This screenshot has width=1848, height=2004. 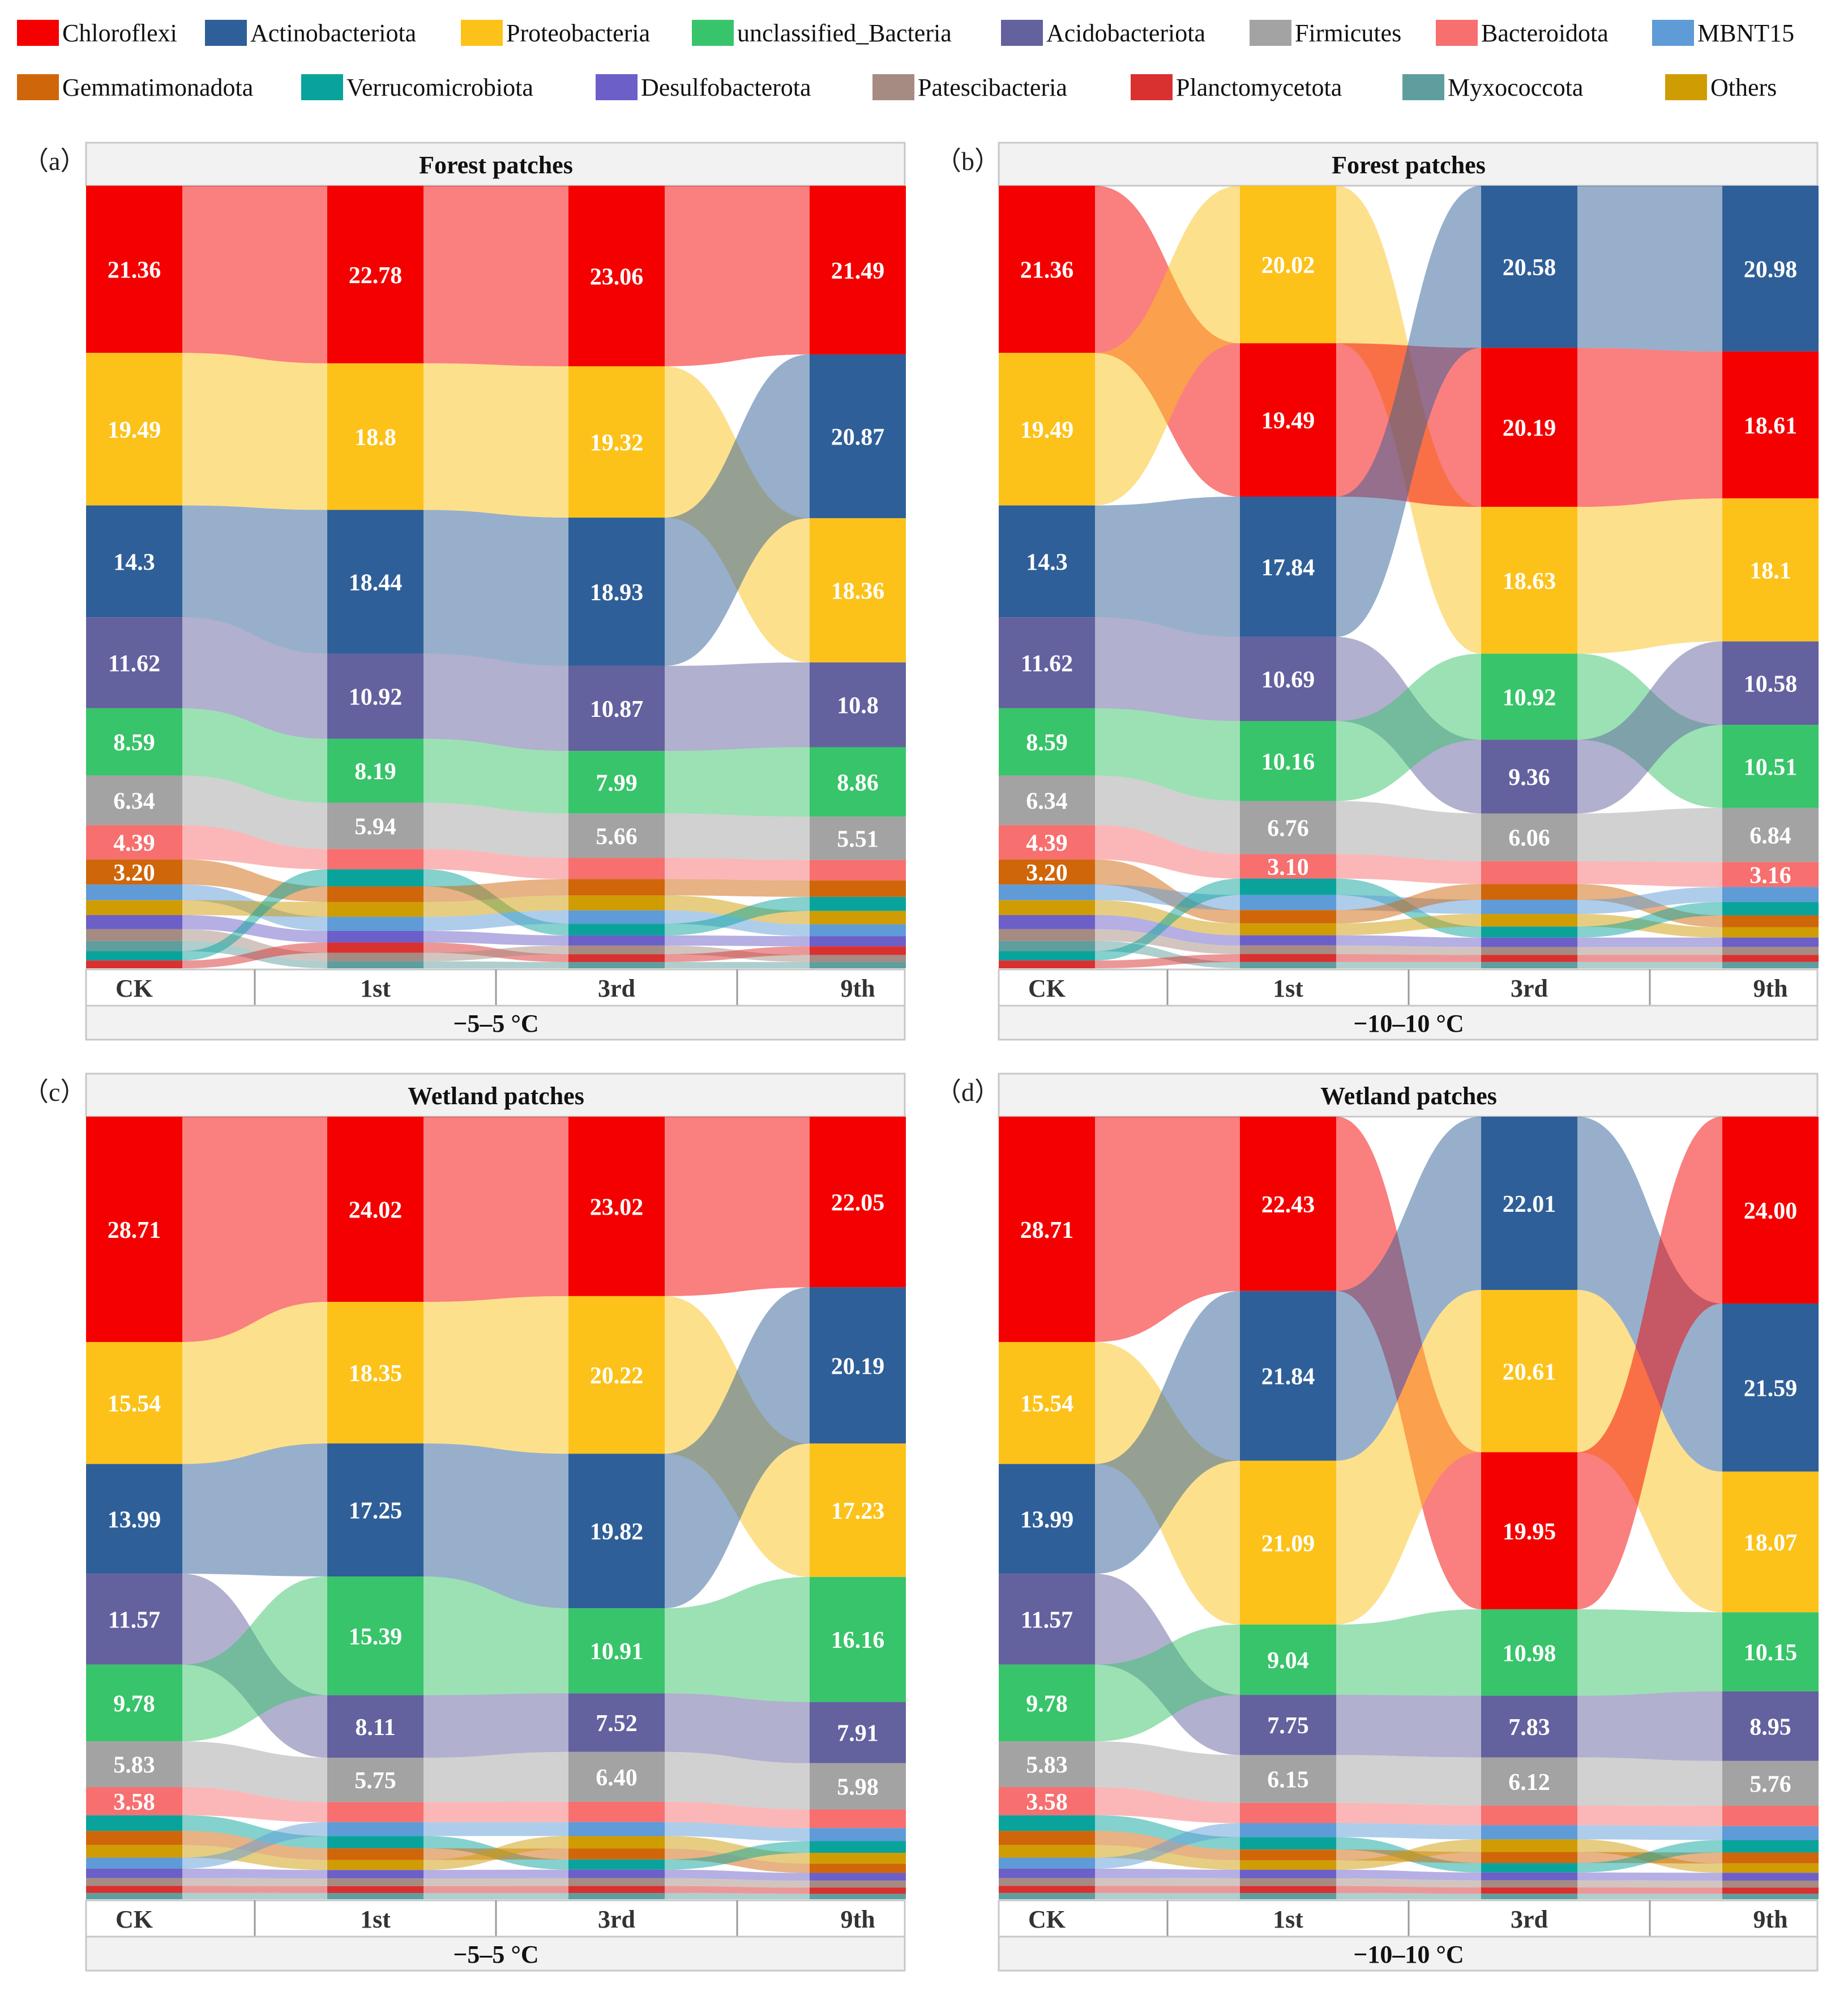 What do you see at coordinates (134, 1620) in the screenshot?
I see `value-label: 11.57` at bounding box center [134, 1620].